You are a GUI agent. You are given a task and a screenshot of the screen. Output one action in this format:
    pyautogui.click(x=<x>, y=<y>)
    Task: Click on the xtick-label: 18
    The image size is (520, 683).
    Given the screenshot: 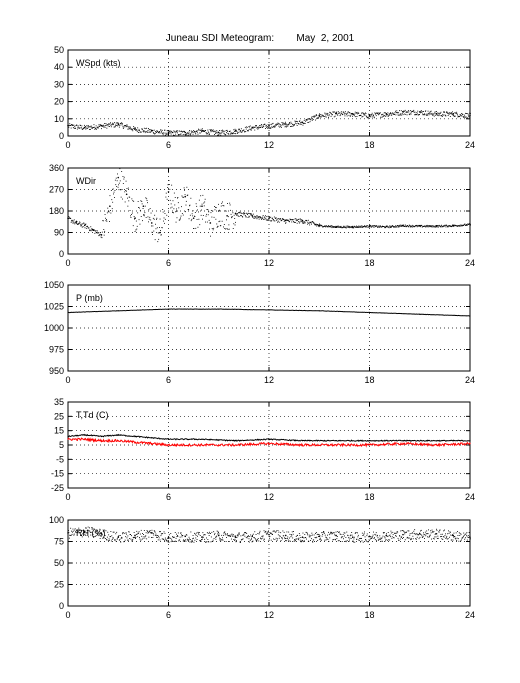 What is the action you would take?
    pyautogui.click(x=369, y=497)
    